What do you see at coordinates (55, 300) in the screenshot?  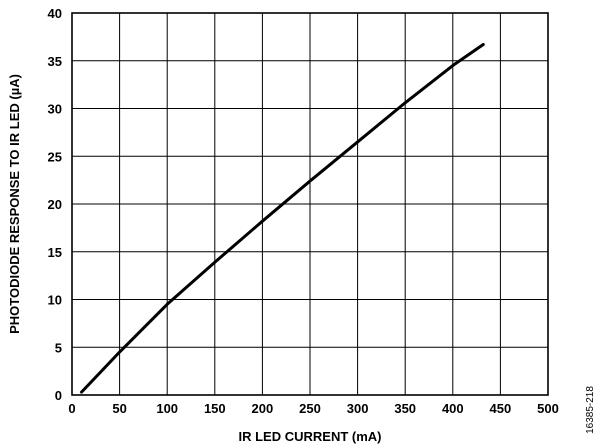 I see `y-tick-label: 10` at bounding box center [55, 300].